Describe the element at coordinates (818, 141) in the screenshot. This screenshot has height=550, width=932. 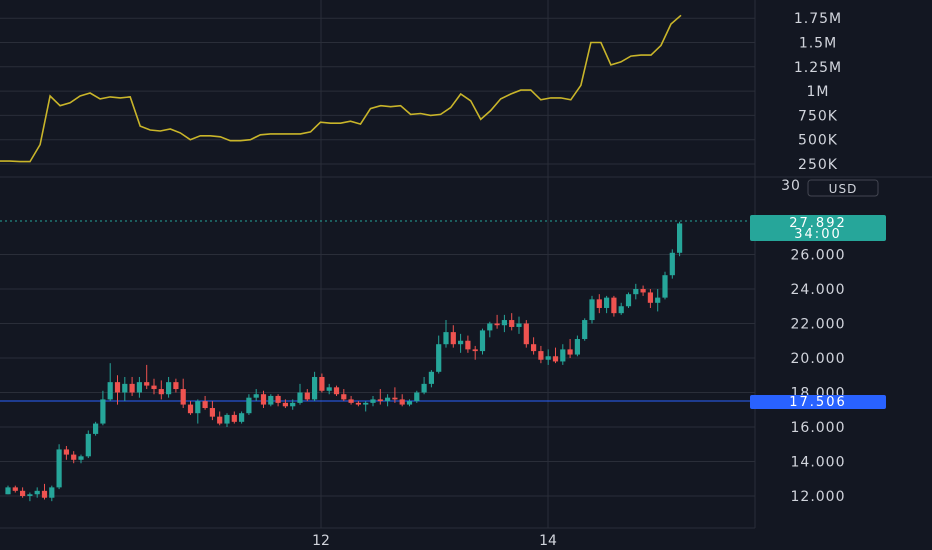
I see `indicator-tick-label: 500K` at that location.